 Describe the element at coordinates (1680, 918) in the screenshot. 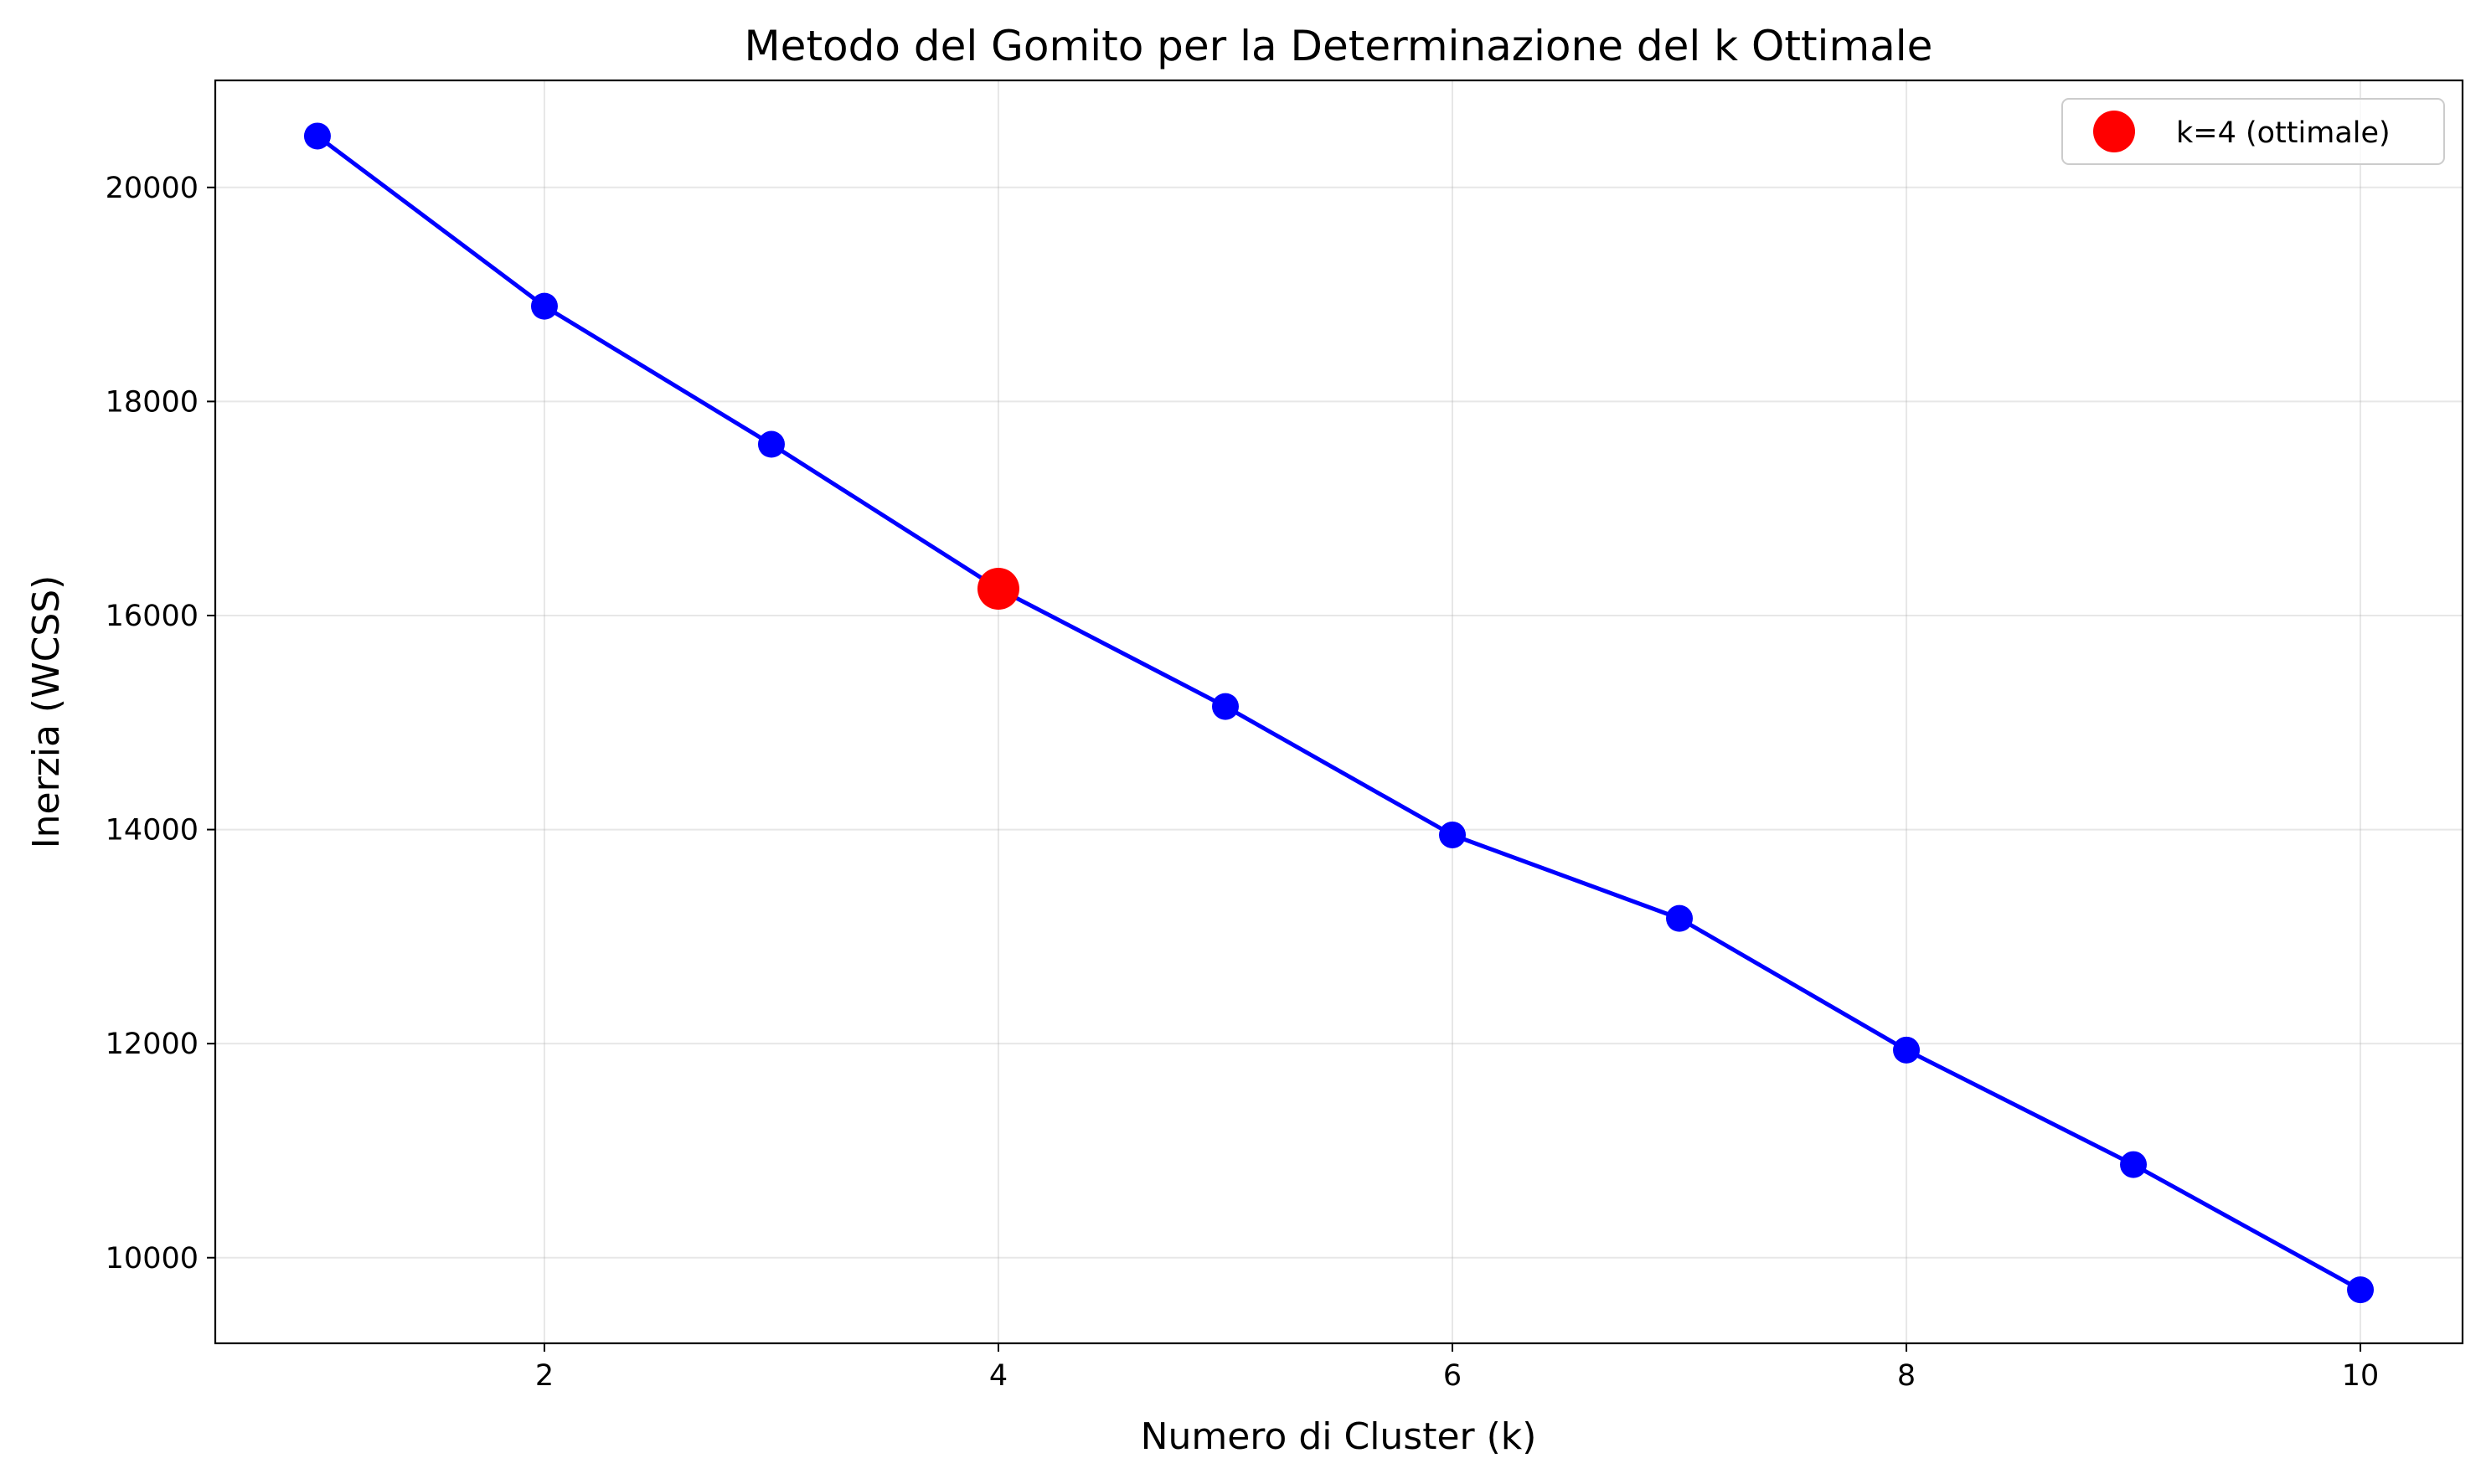

I see `data-point-k7` at that location.